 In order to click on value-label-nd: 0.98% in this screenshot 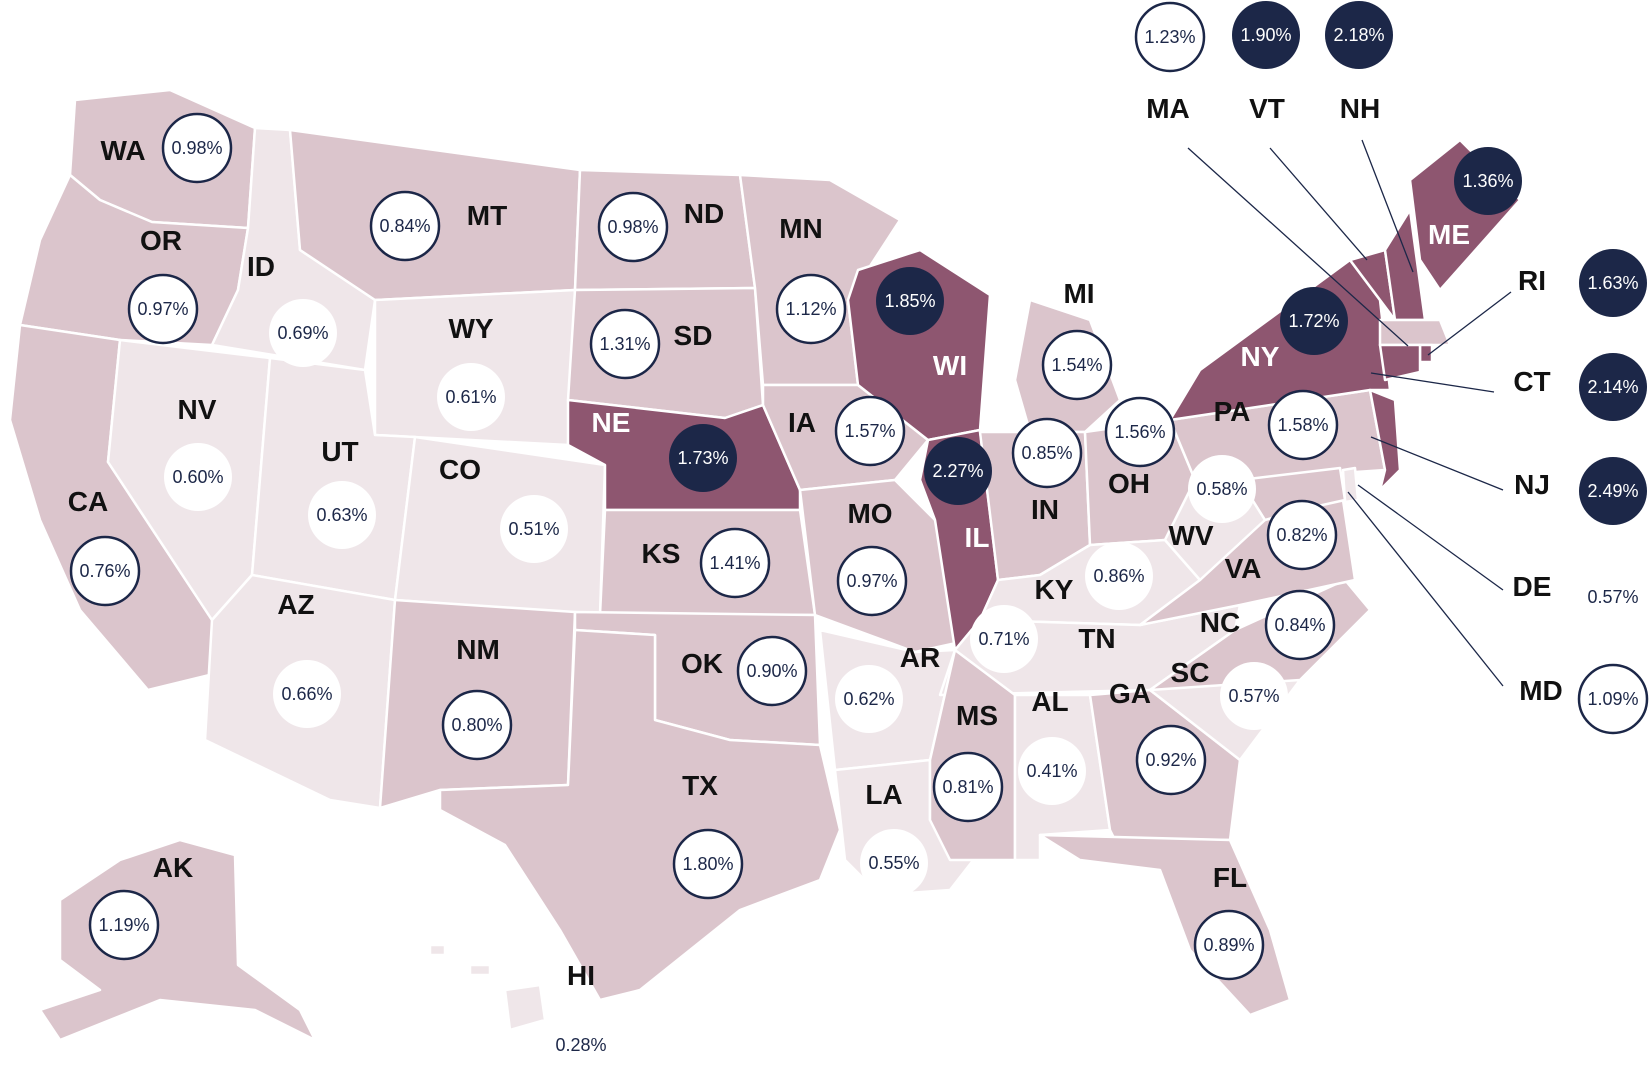, I will do `click(632, 227)`.